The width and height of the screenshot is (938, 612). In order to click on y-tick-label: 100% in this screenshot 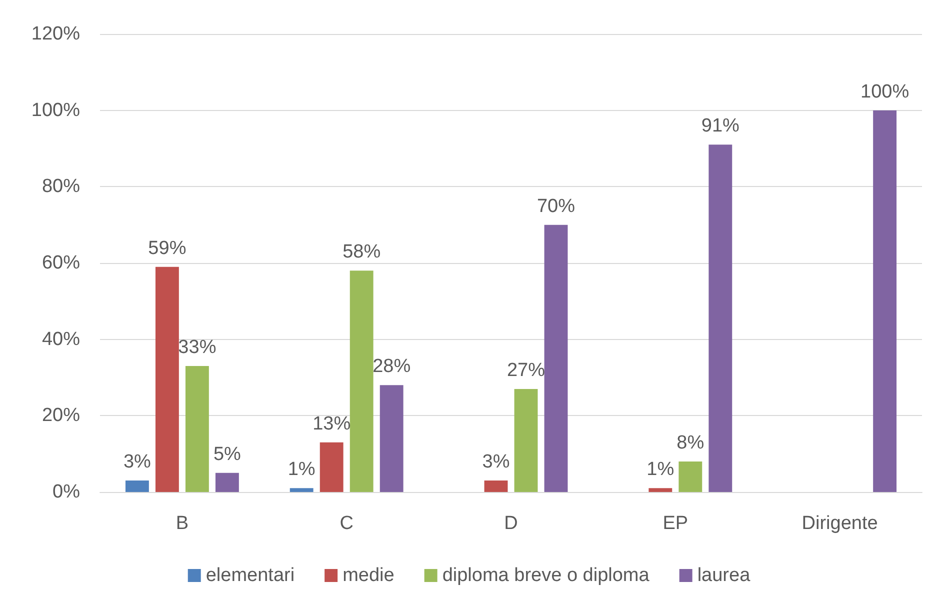, I will do `click(55, 110)`.